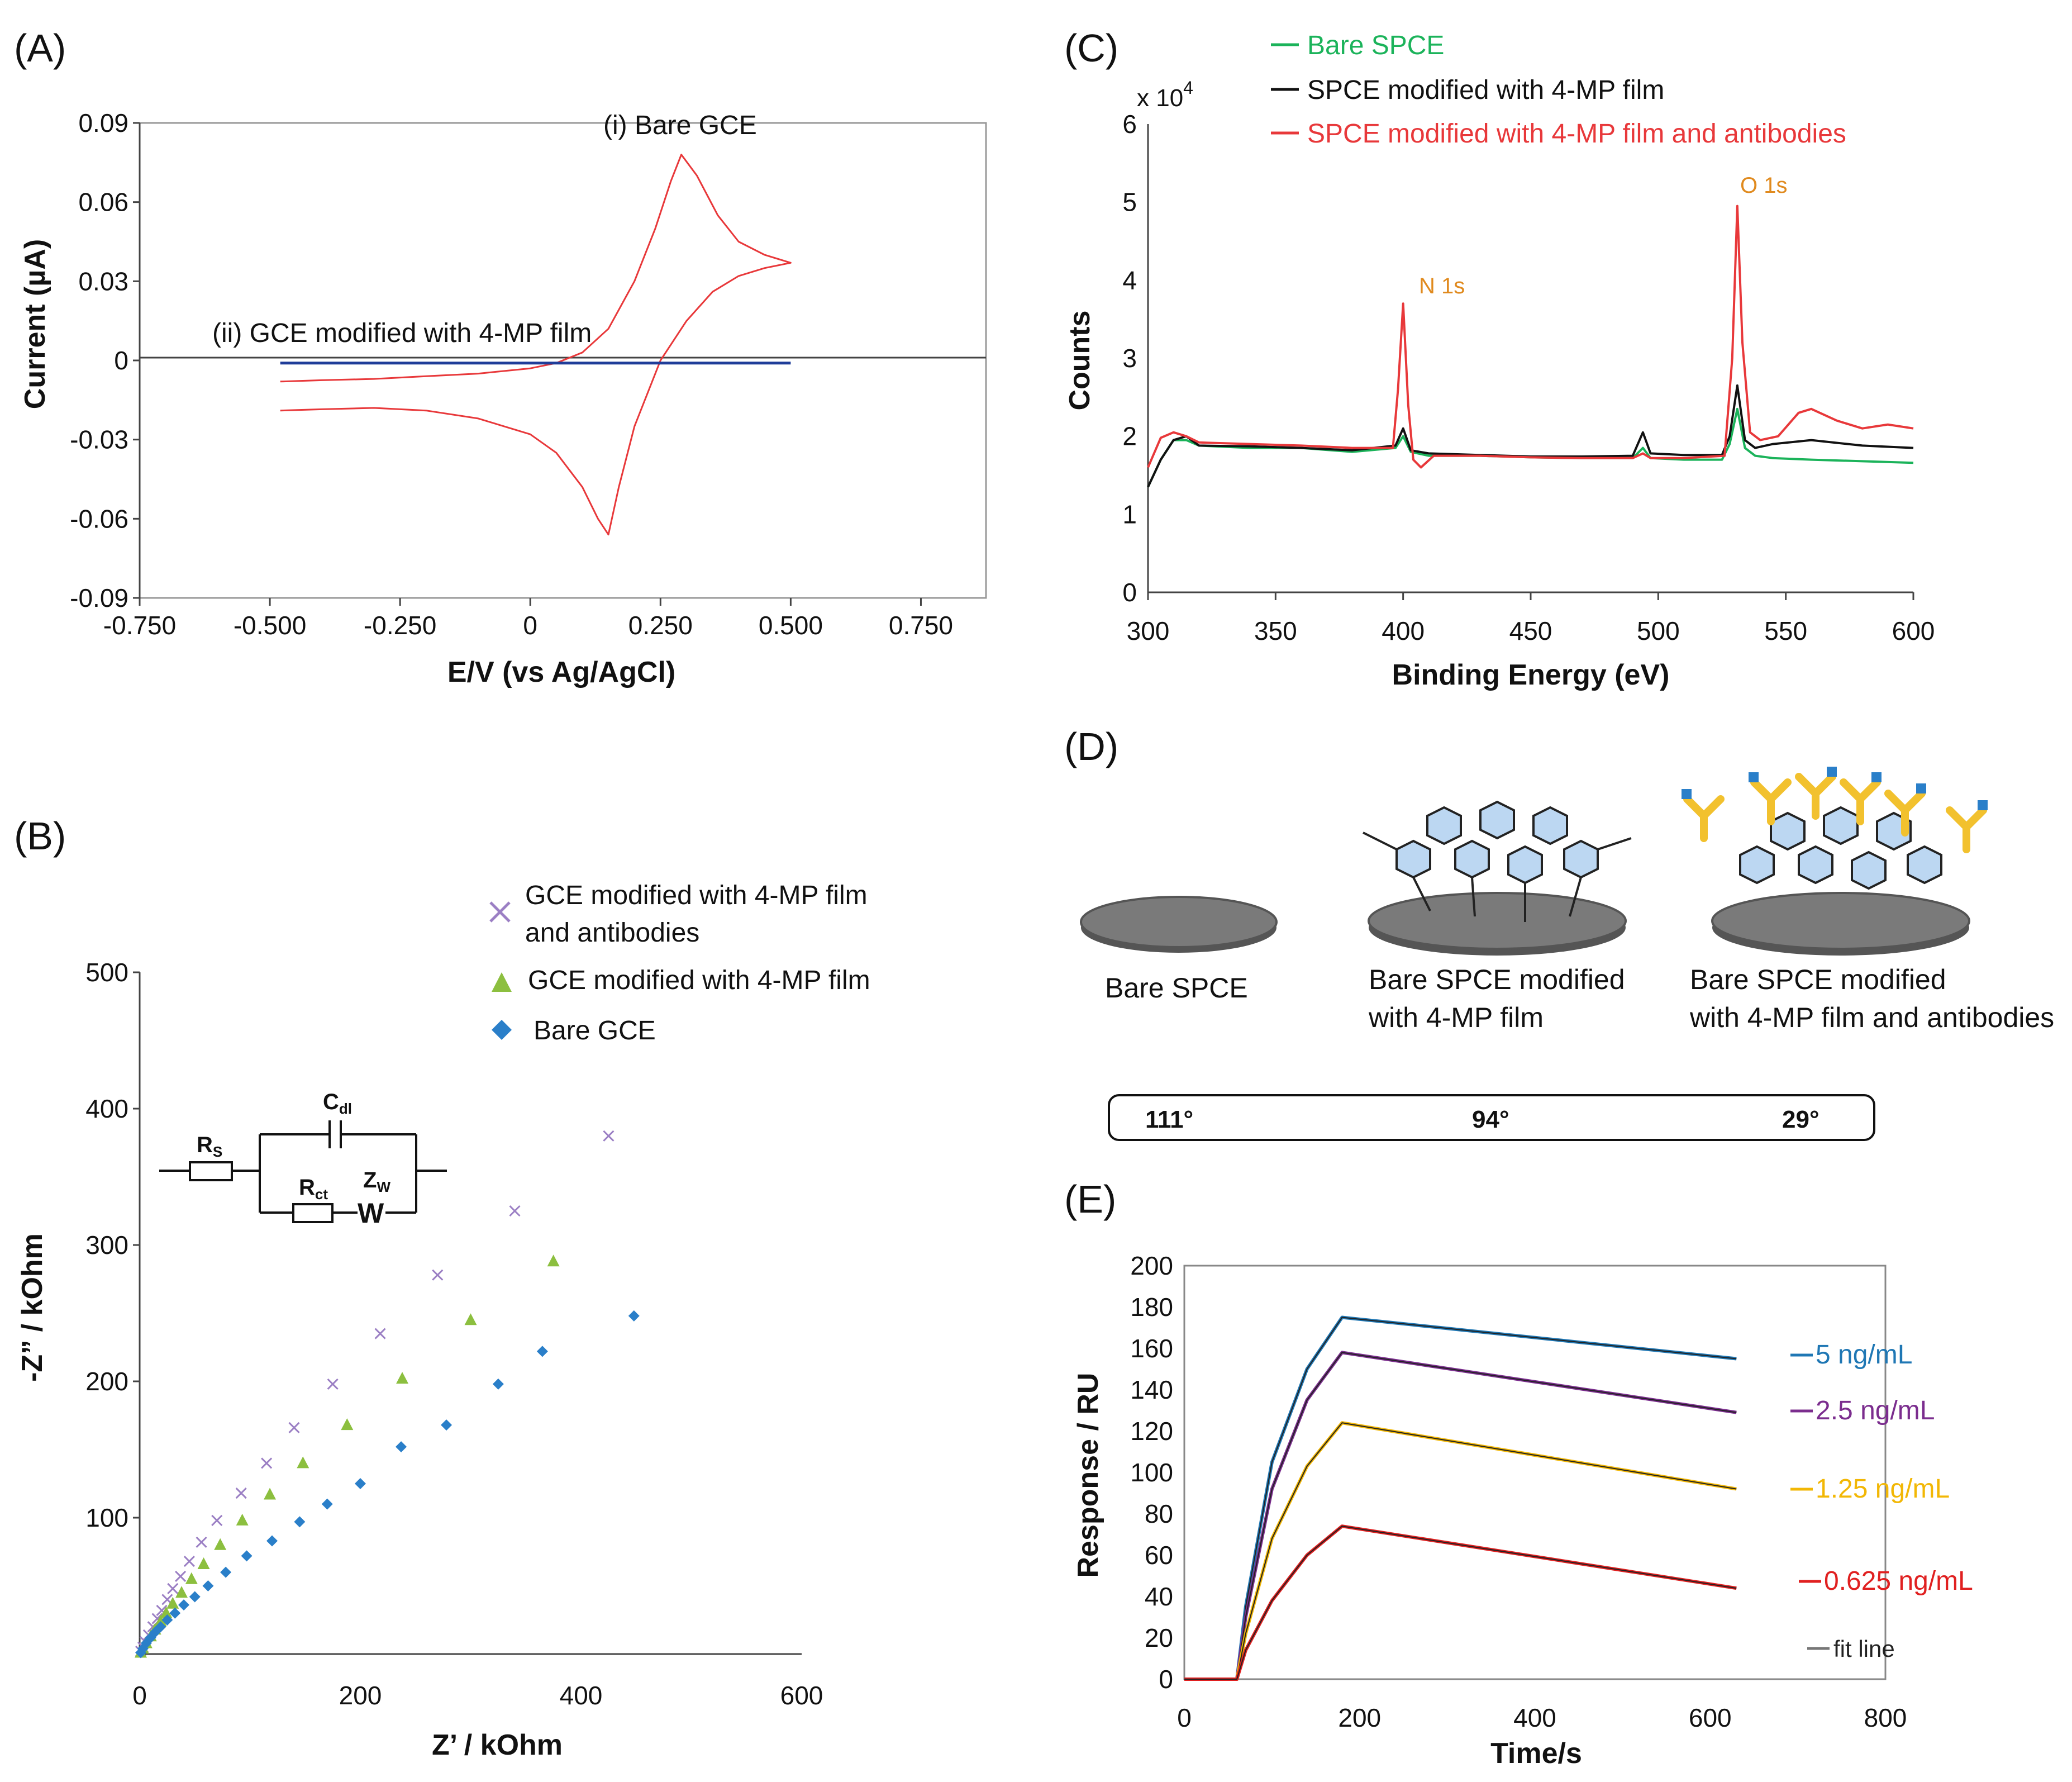  What do you see at coordinates (660, 625) in the screenshot?
I see `x-tick-label: 0.250` at bounding box center [660, 625].